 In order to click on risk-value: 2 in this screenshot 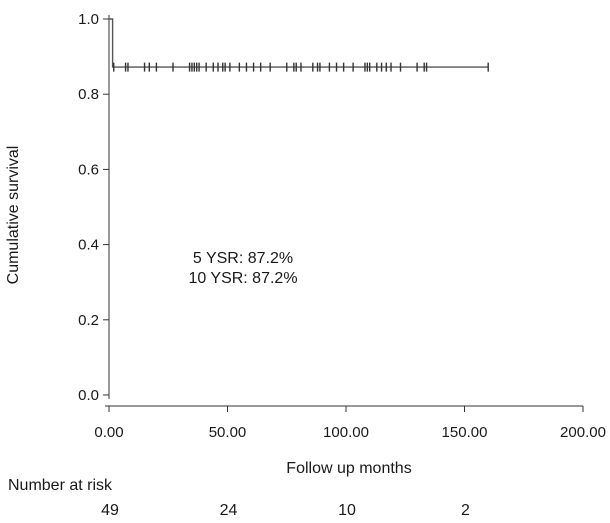, I will do `click(465, 510)`.